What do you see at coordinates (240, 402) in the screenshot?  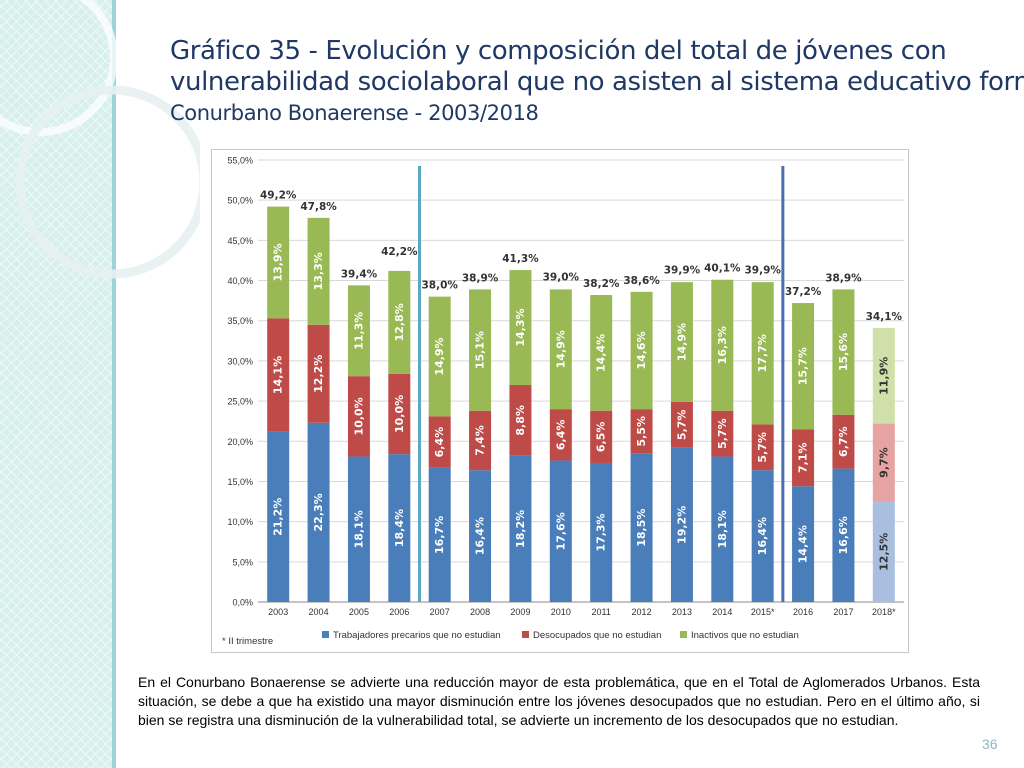 I see `y-tick-label: 25,0%` at bounding box center [240, 402].